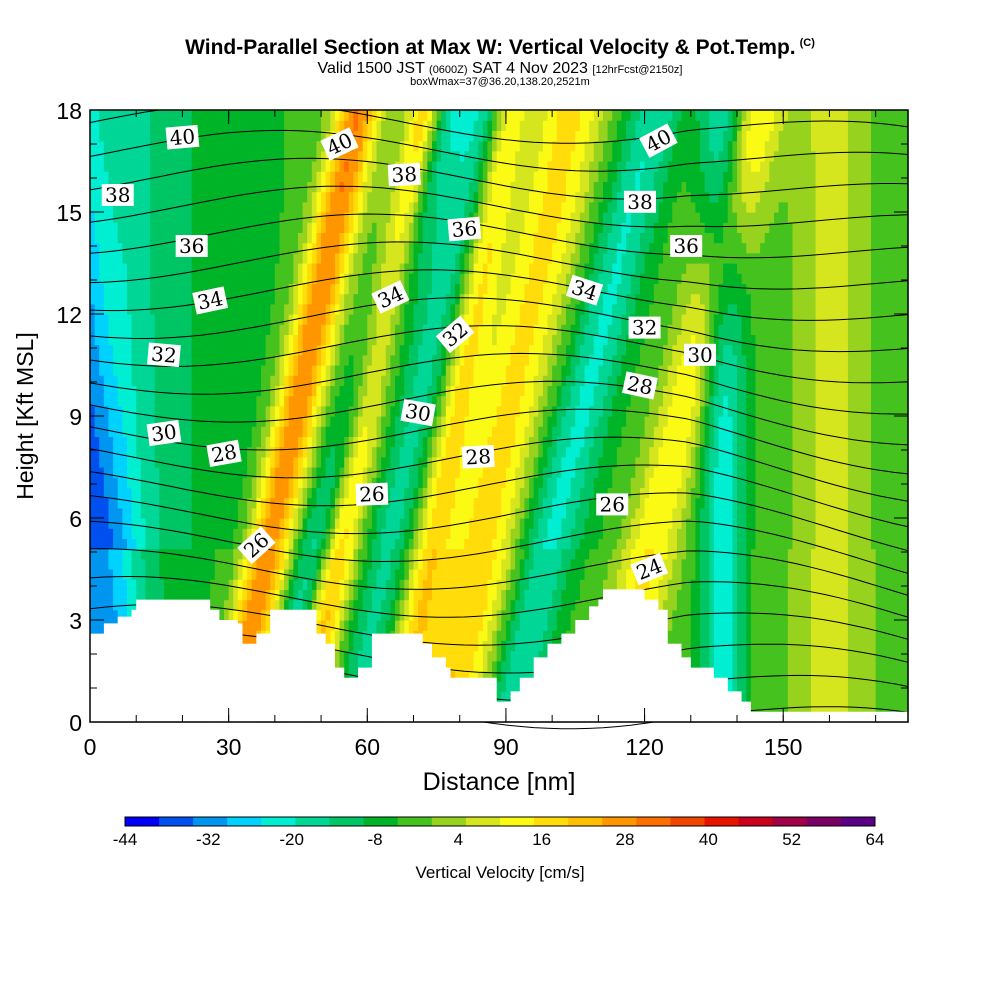 This screenshot has width=1000, height=1000. I want to click on box-info: boxWmax=37@36.20,138.20,2521m, so click(500, 82).